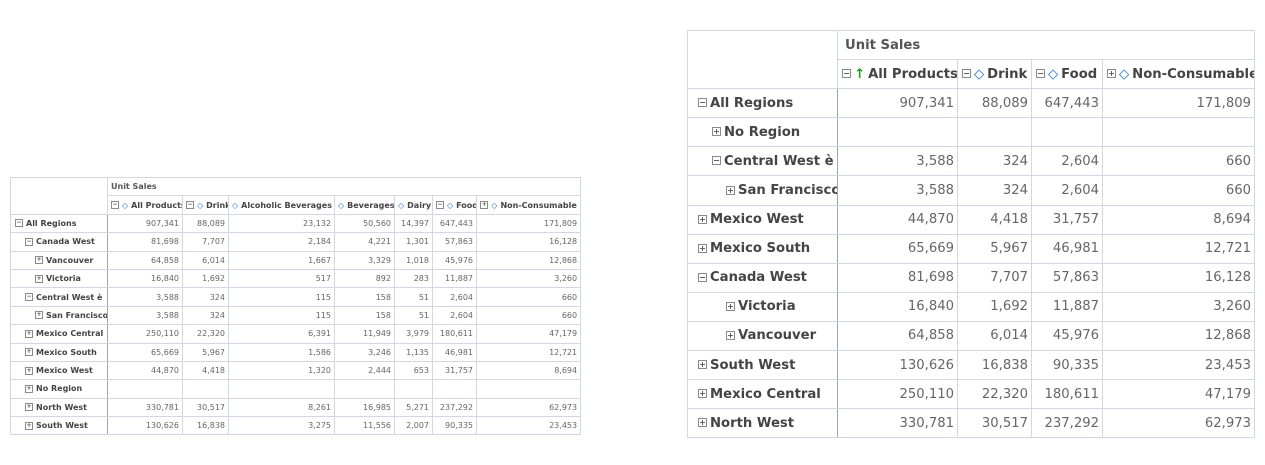  What do you see at coordinates (364, 352) in the screenshot?
I see `small-cell: 3,246` at bounding box center [364, 352].